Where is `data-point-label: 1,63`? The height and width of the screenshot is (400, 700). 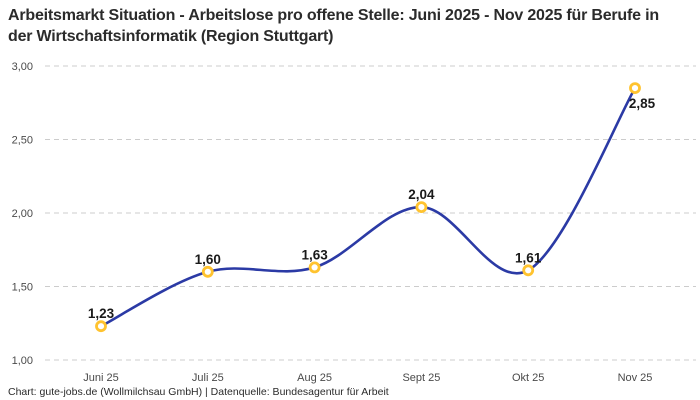 data-point-label: 1,63 is located at coordinates (314, 254).